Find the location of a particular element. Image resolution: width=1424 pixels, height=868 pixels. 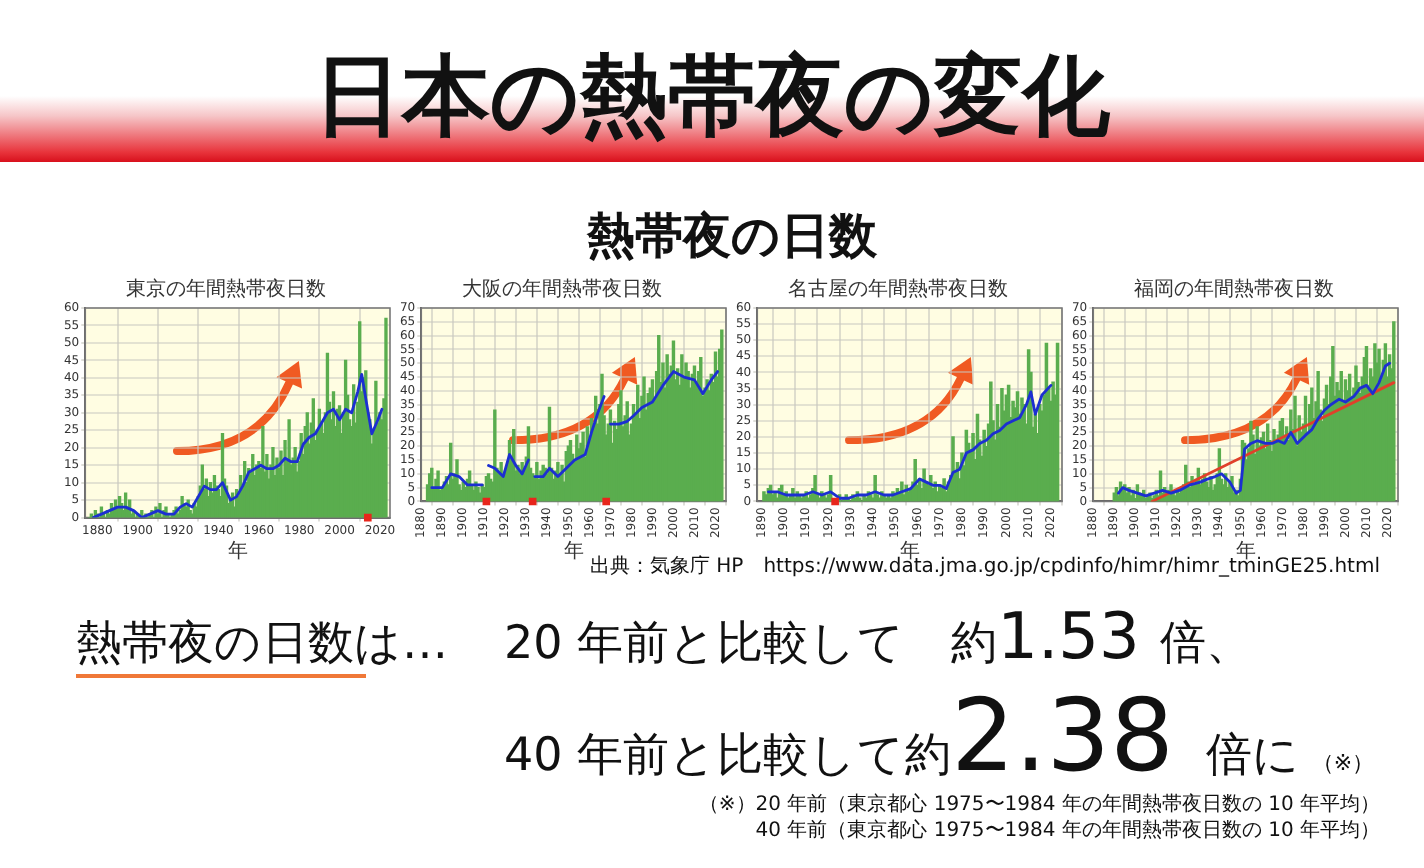

chart-title: 名古屋の年間熱帯夜日数 is located at coordinates (898, 289).